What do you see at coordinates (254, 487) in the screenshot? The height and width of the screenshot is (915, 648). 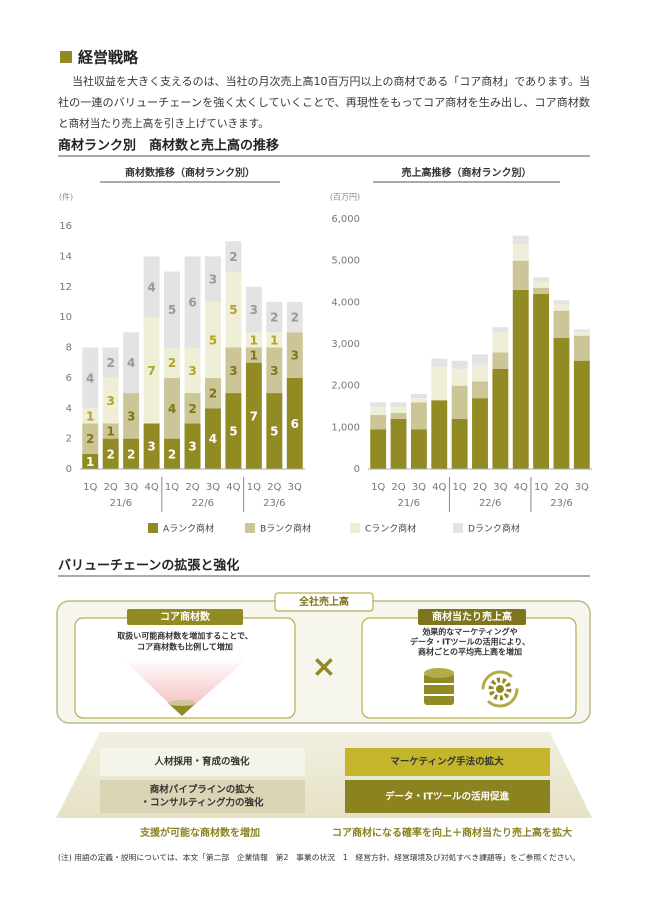 I see `x-tick-label: 1Q` at bounding box center [254, 487].